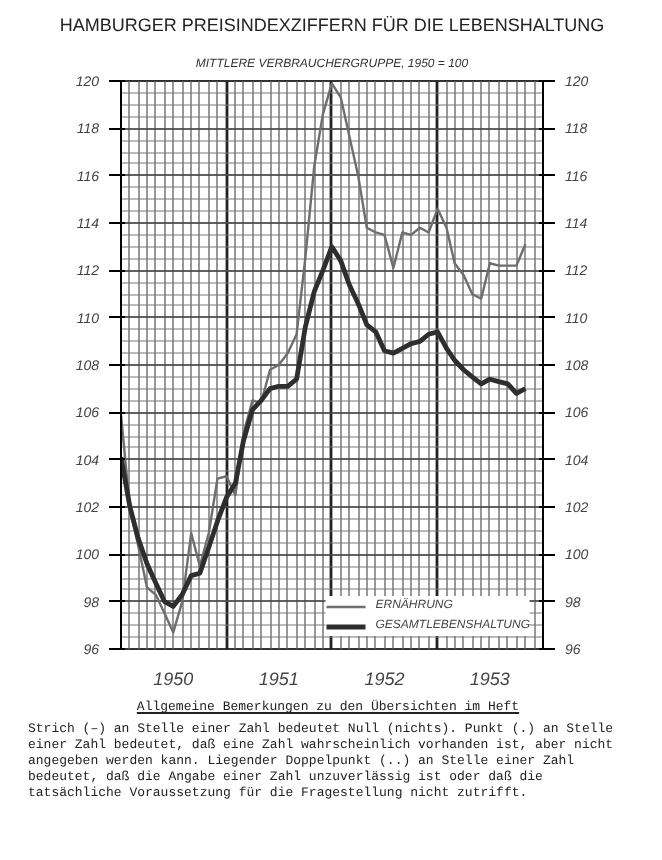  I want to click on x-tick-label: 1952, so click(384, 679).